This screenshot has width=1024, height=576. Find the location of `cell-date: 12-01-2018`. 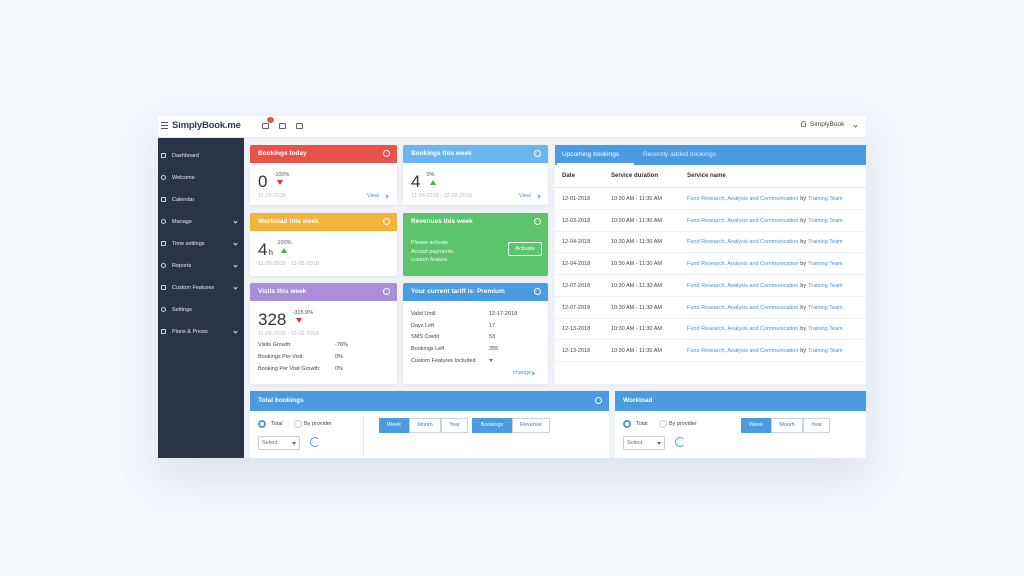

cell-date: 12-01-2018 is located at coordinates (576, 199).